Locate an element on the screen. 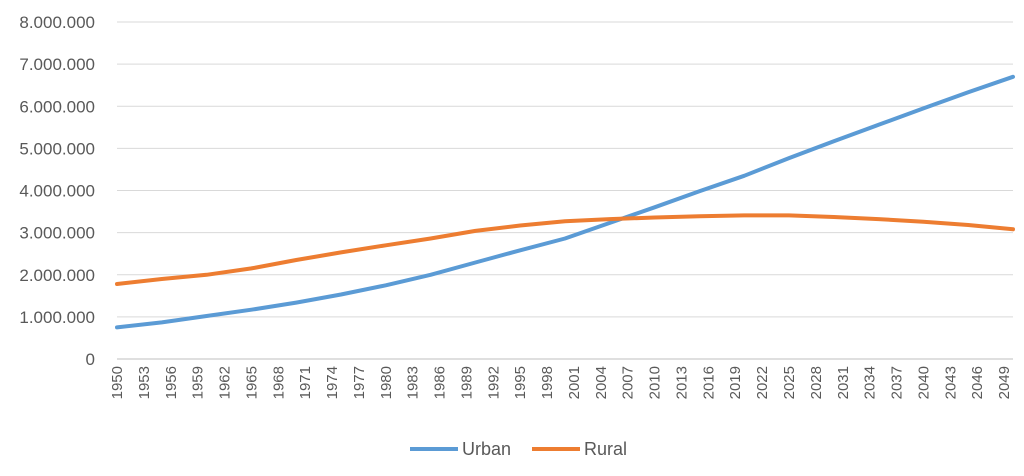  y-tick-label: 7.000.000 is located at coordinates (57, 64).